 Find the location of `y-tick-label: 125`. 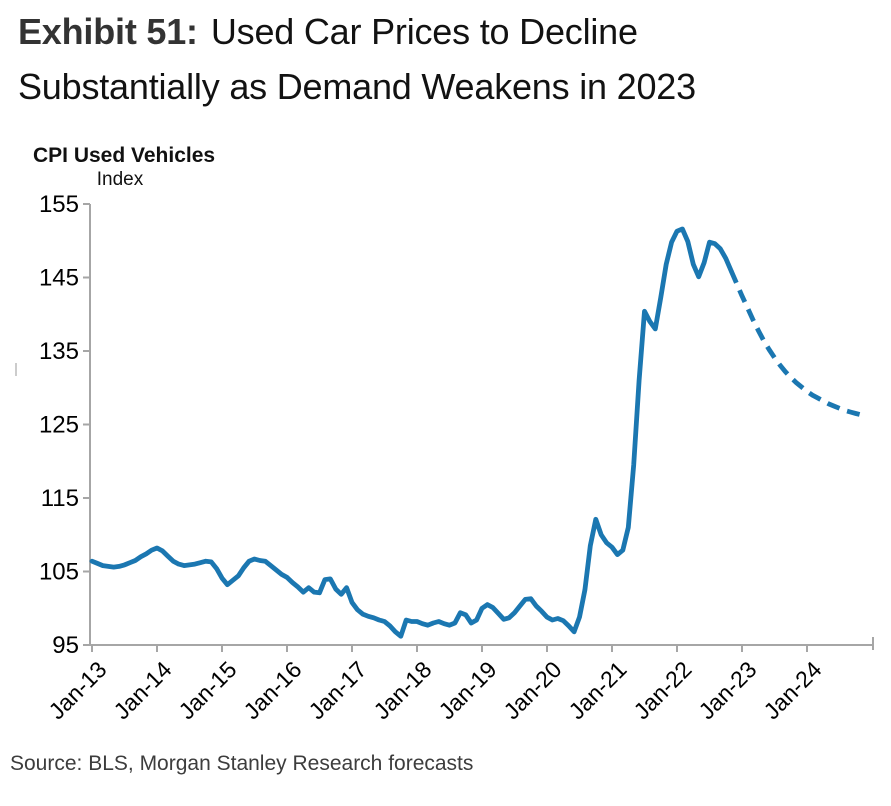

y-tick-label: 125 is located at coordinates (59, 425).